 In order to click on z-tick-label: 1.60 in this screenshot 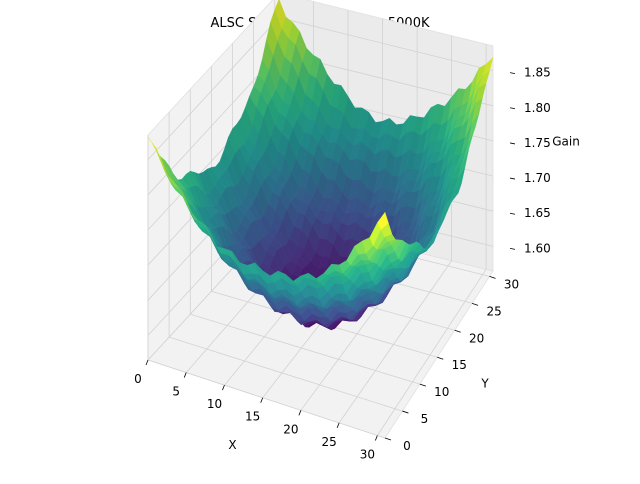, I will do `click(537, 248)`.